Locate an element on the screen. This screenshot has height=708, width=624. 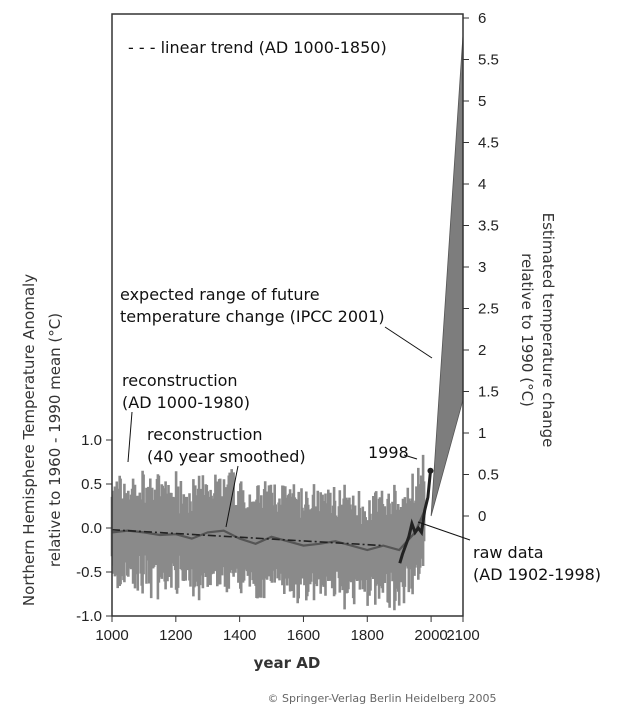
annotation-1998: 1998 is located at coordinates (388, 452).